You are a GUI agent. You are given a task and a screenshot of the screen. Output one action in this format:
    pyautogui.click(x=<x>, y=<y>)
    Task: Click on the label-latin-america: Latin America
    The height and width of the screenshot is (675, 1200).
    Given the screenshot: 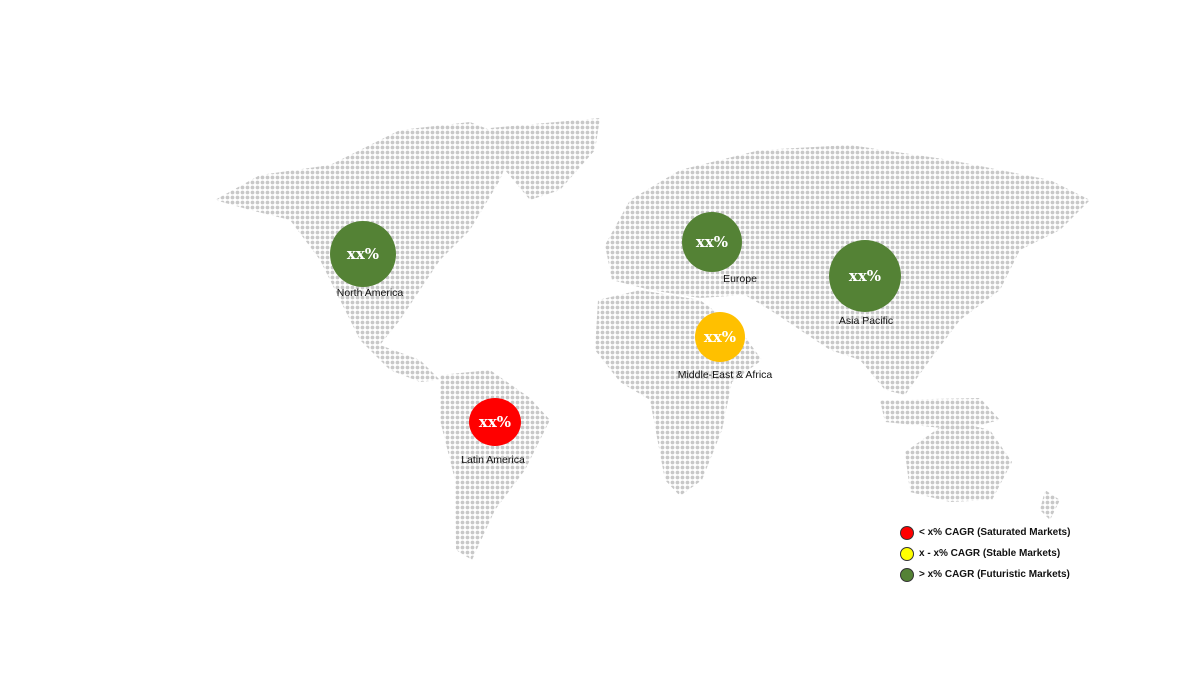 What is the action you would take?
    pyautogui.click(x=493, y=460)
    